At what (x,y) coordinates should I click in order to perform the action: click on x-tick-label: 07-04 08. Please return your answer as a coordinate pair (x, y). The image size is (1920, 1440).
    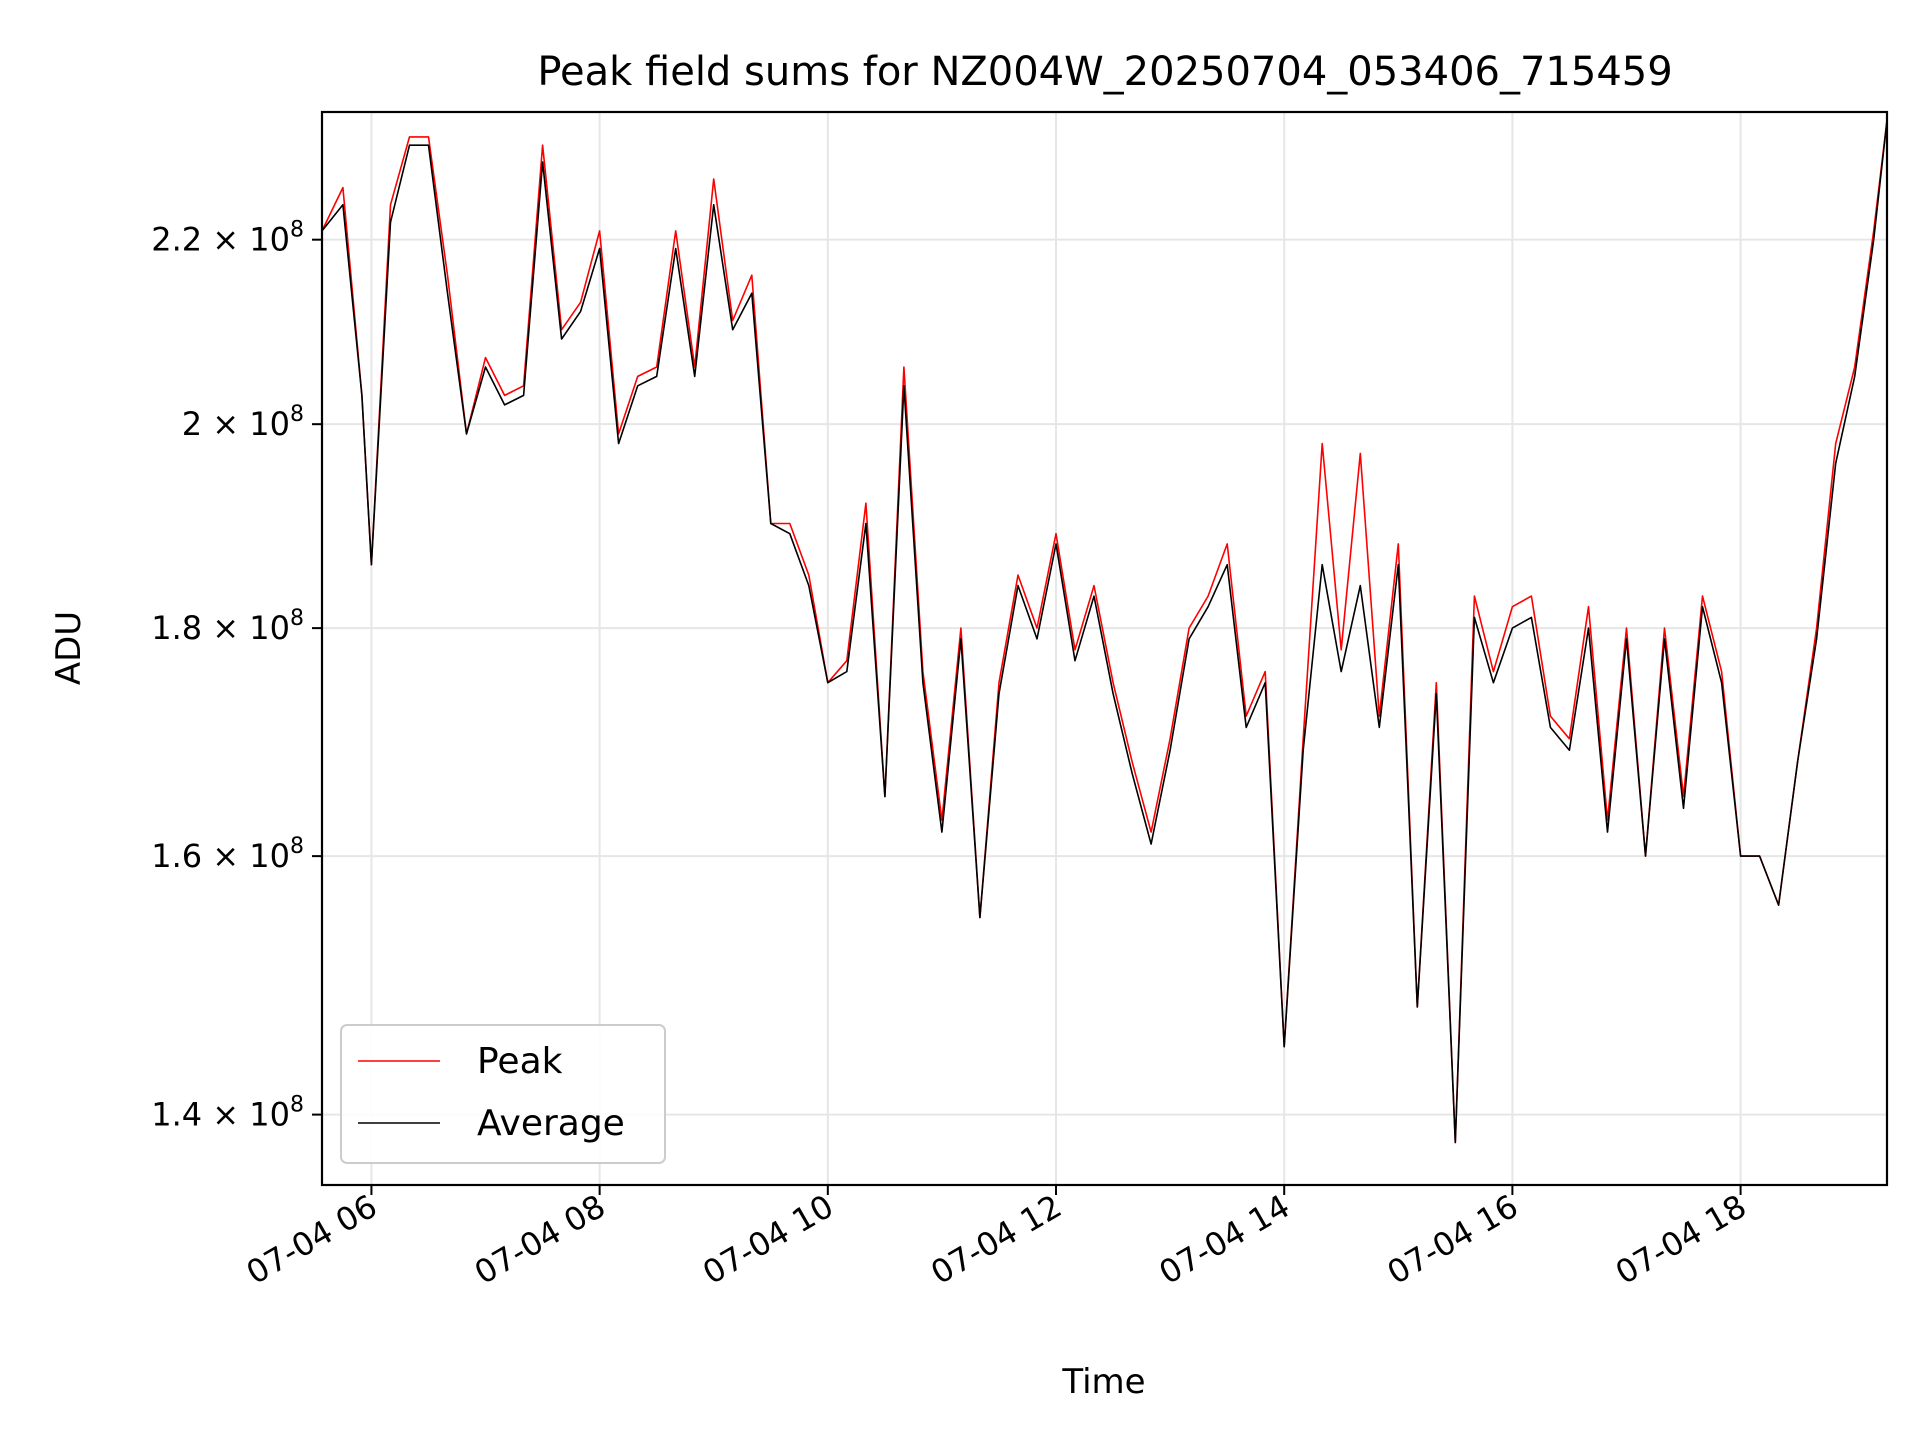
    Looking at the image, I should click on (540, 1239).